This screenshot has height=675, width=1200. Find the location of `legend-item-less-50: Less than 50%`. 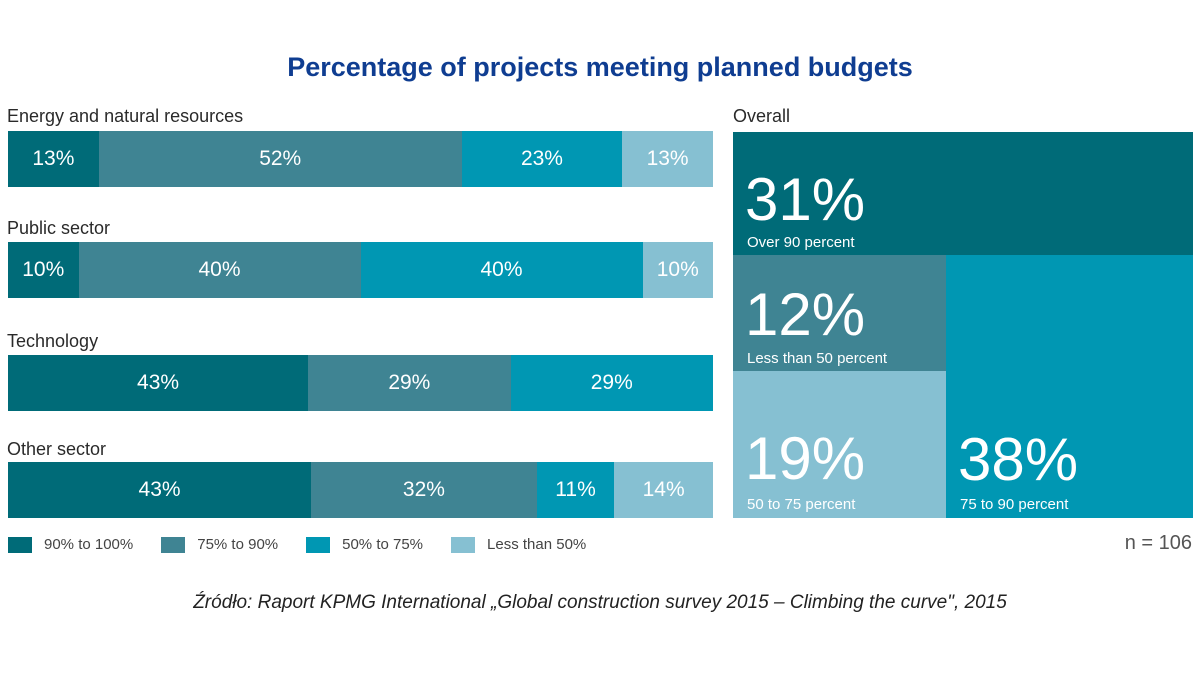

legend-item-less-50: Less than 50% is located at coordinates (518, 544).